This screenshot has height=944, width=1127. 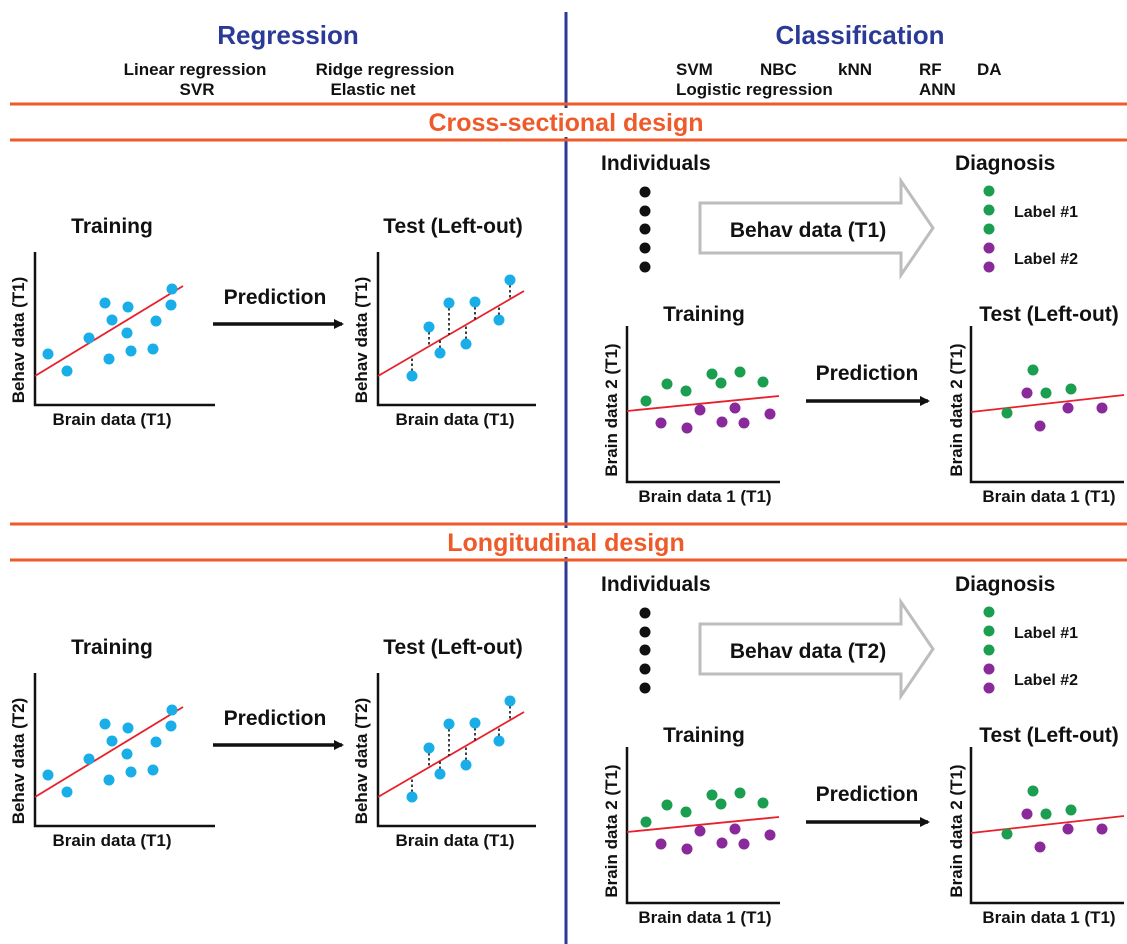 What do you see at coordinates (656, 584) in the screenshot?
I see `individuals-title: Individuals` at bounding box center [656, 584].